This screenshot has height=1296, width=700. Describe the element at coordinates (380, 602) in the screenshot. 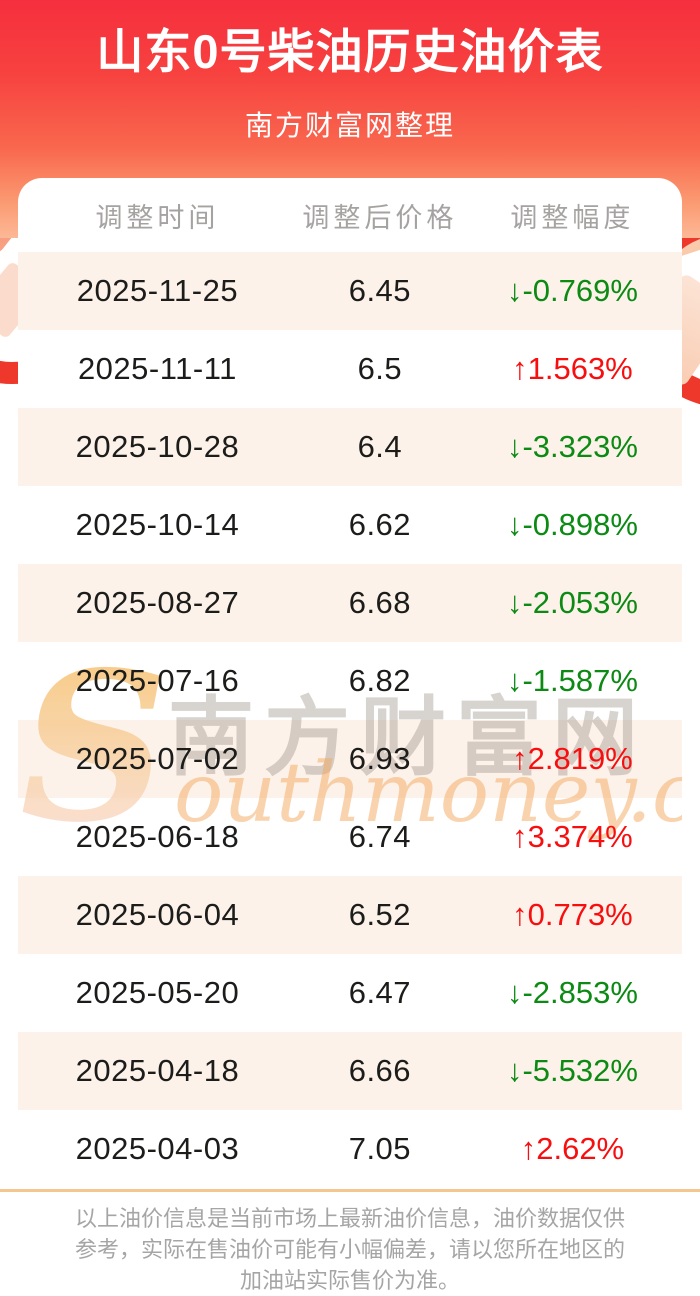

I see `adjusted-price: 6.68` at that location.